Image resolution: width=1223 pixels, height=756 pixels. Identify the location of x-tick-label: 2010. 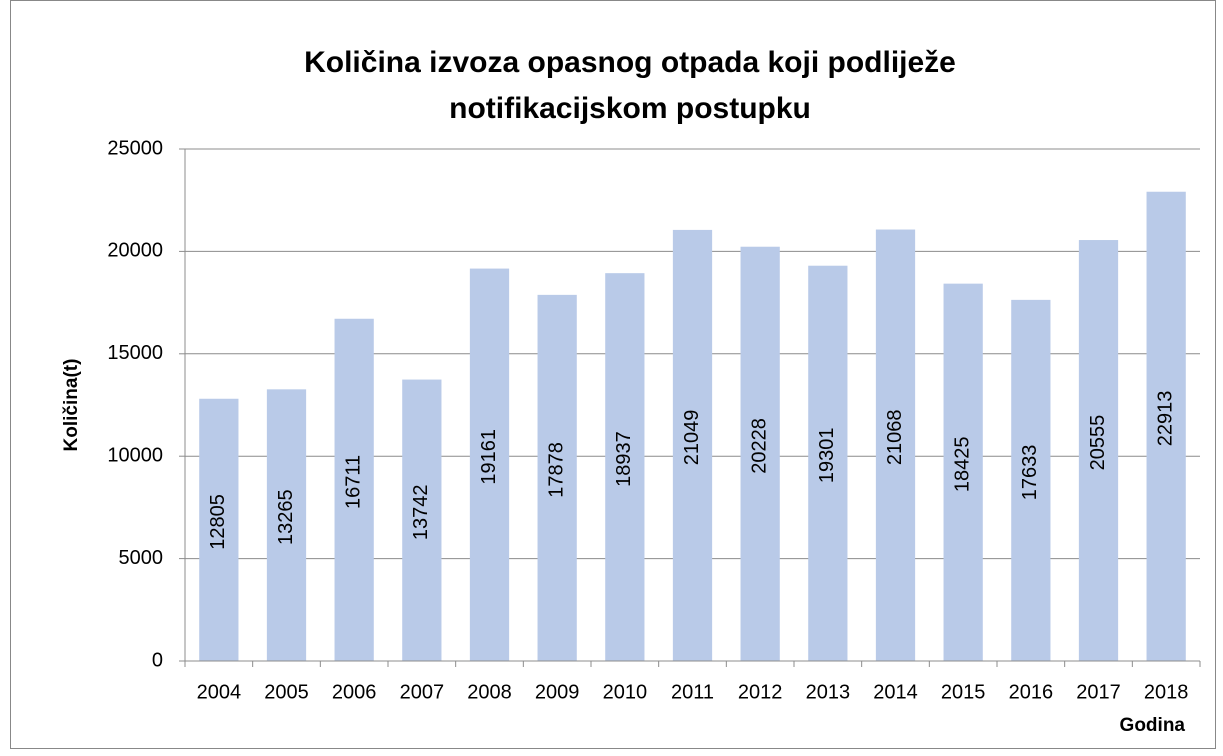
(625, 692).